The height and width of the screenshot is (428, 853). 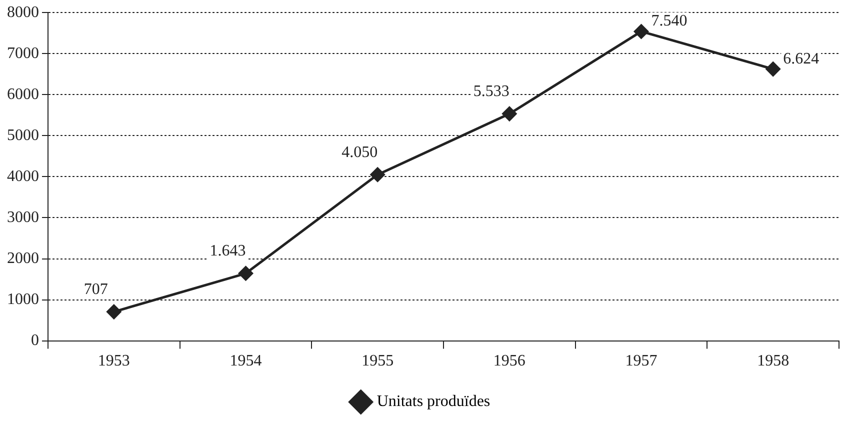 I want to click on x-tick-label: 1954, so click(x=246, y=361).